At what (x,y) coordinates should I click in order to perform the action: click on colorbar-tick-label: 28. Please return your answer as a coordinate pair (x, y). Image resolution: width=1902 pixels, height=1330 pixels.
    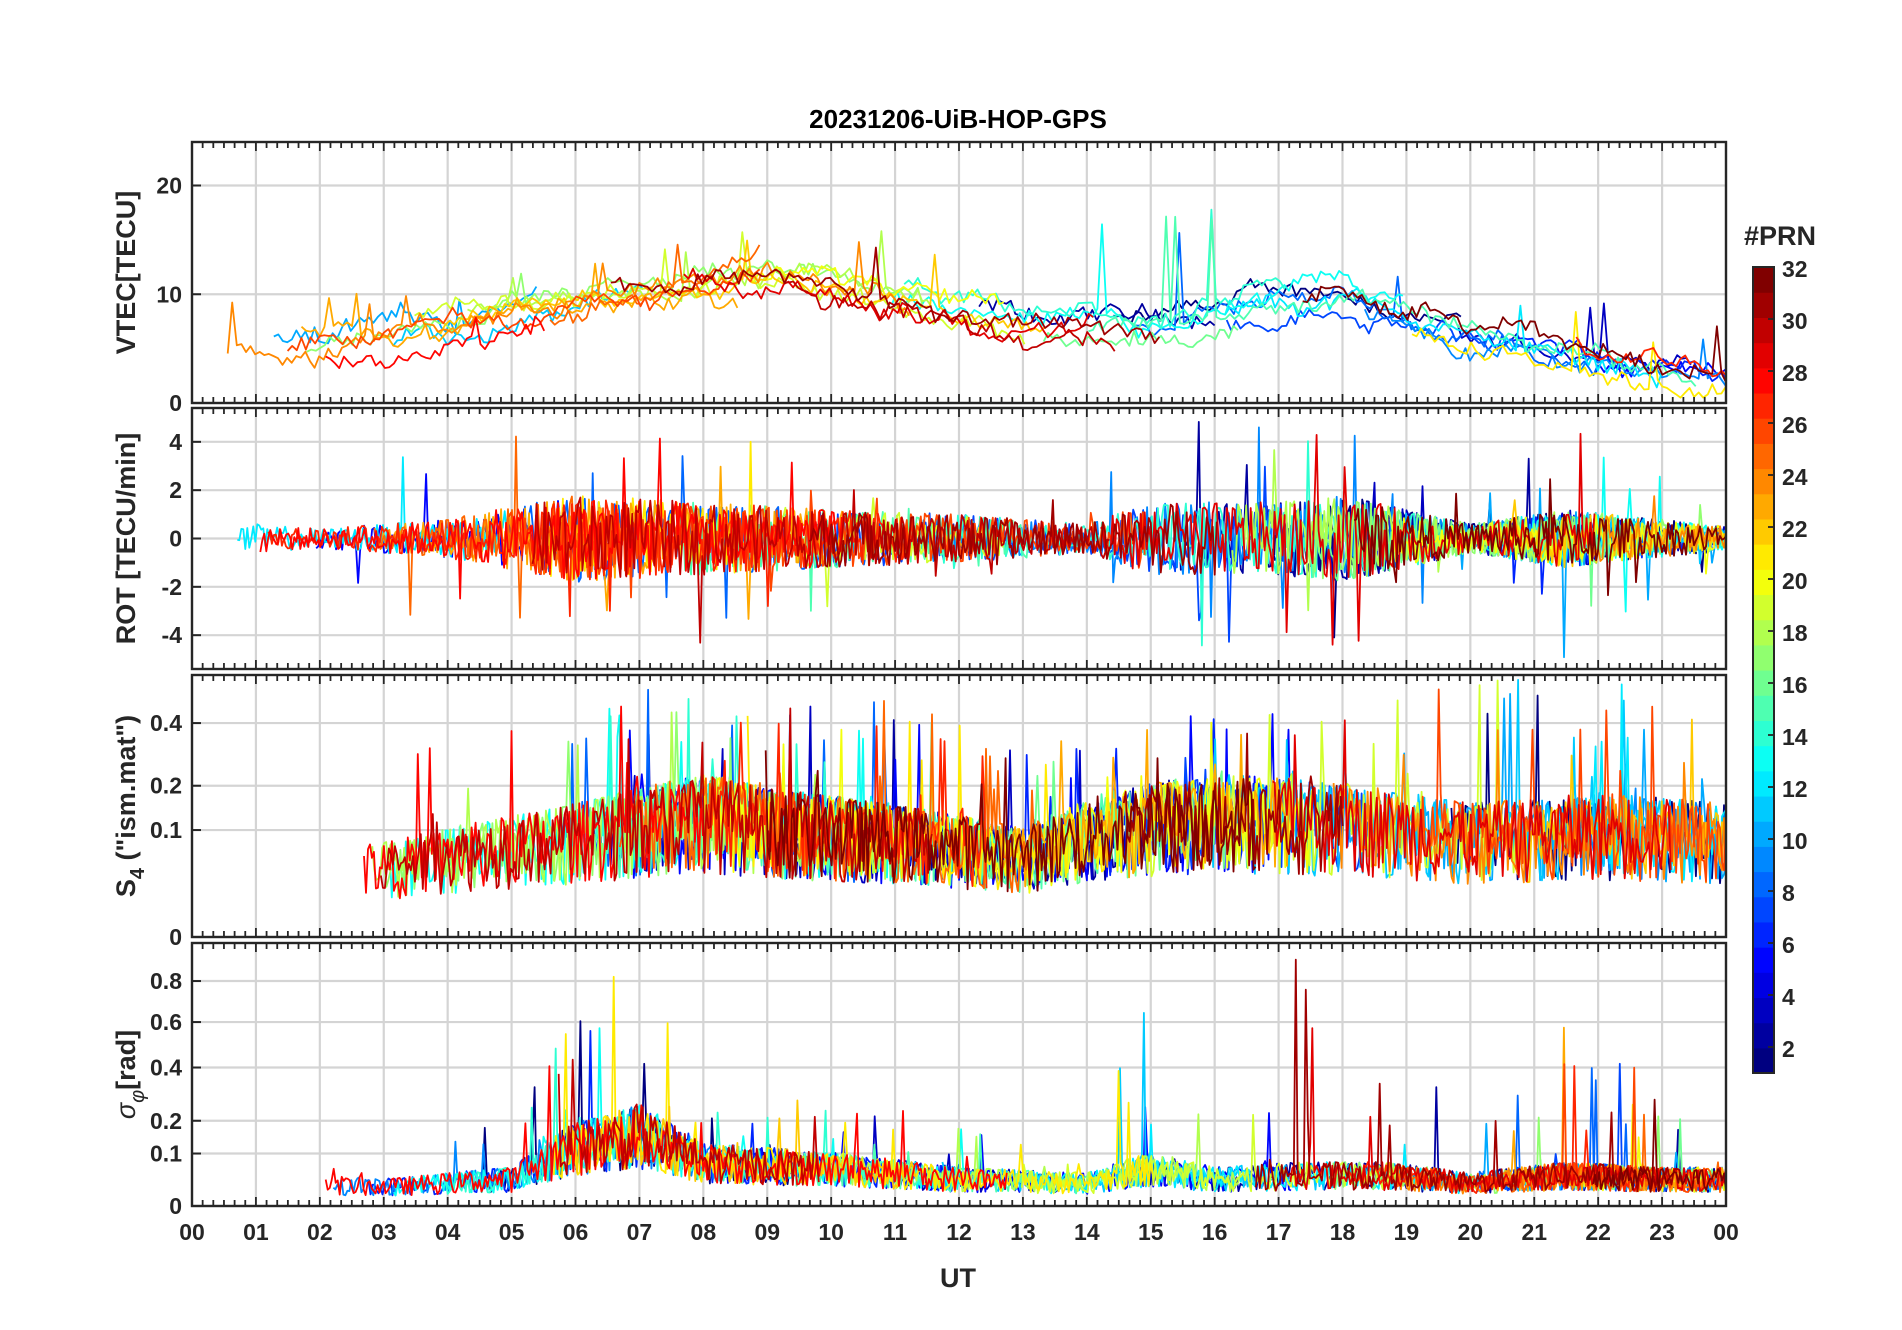
    Looking at the image, I should click on (1795, 373).